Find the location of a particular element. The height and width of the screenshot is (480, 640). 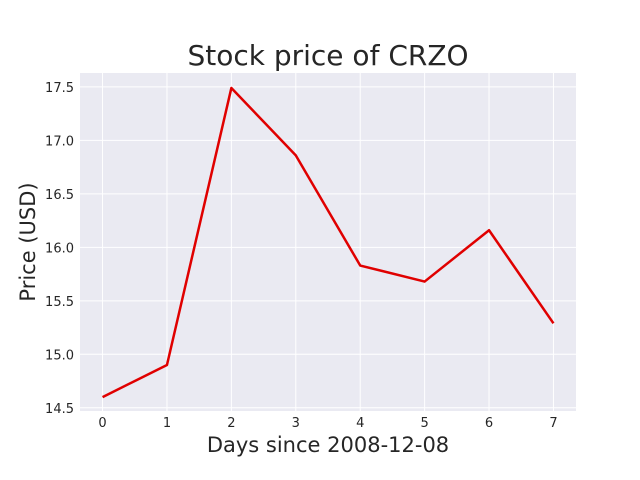

x-tick-label: 3 is located at coordinates (296, 423).